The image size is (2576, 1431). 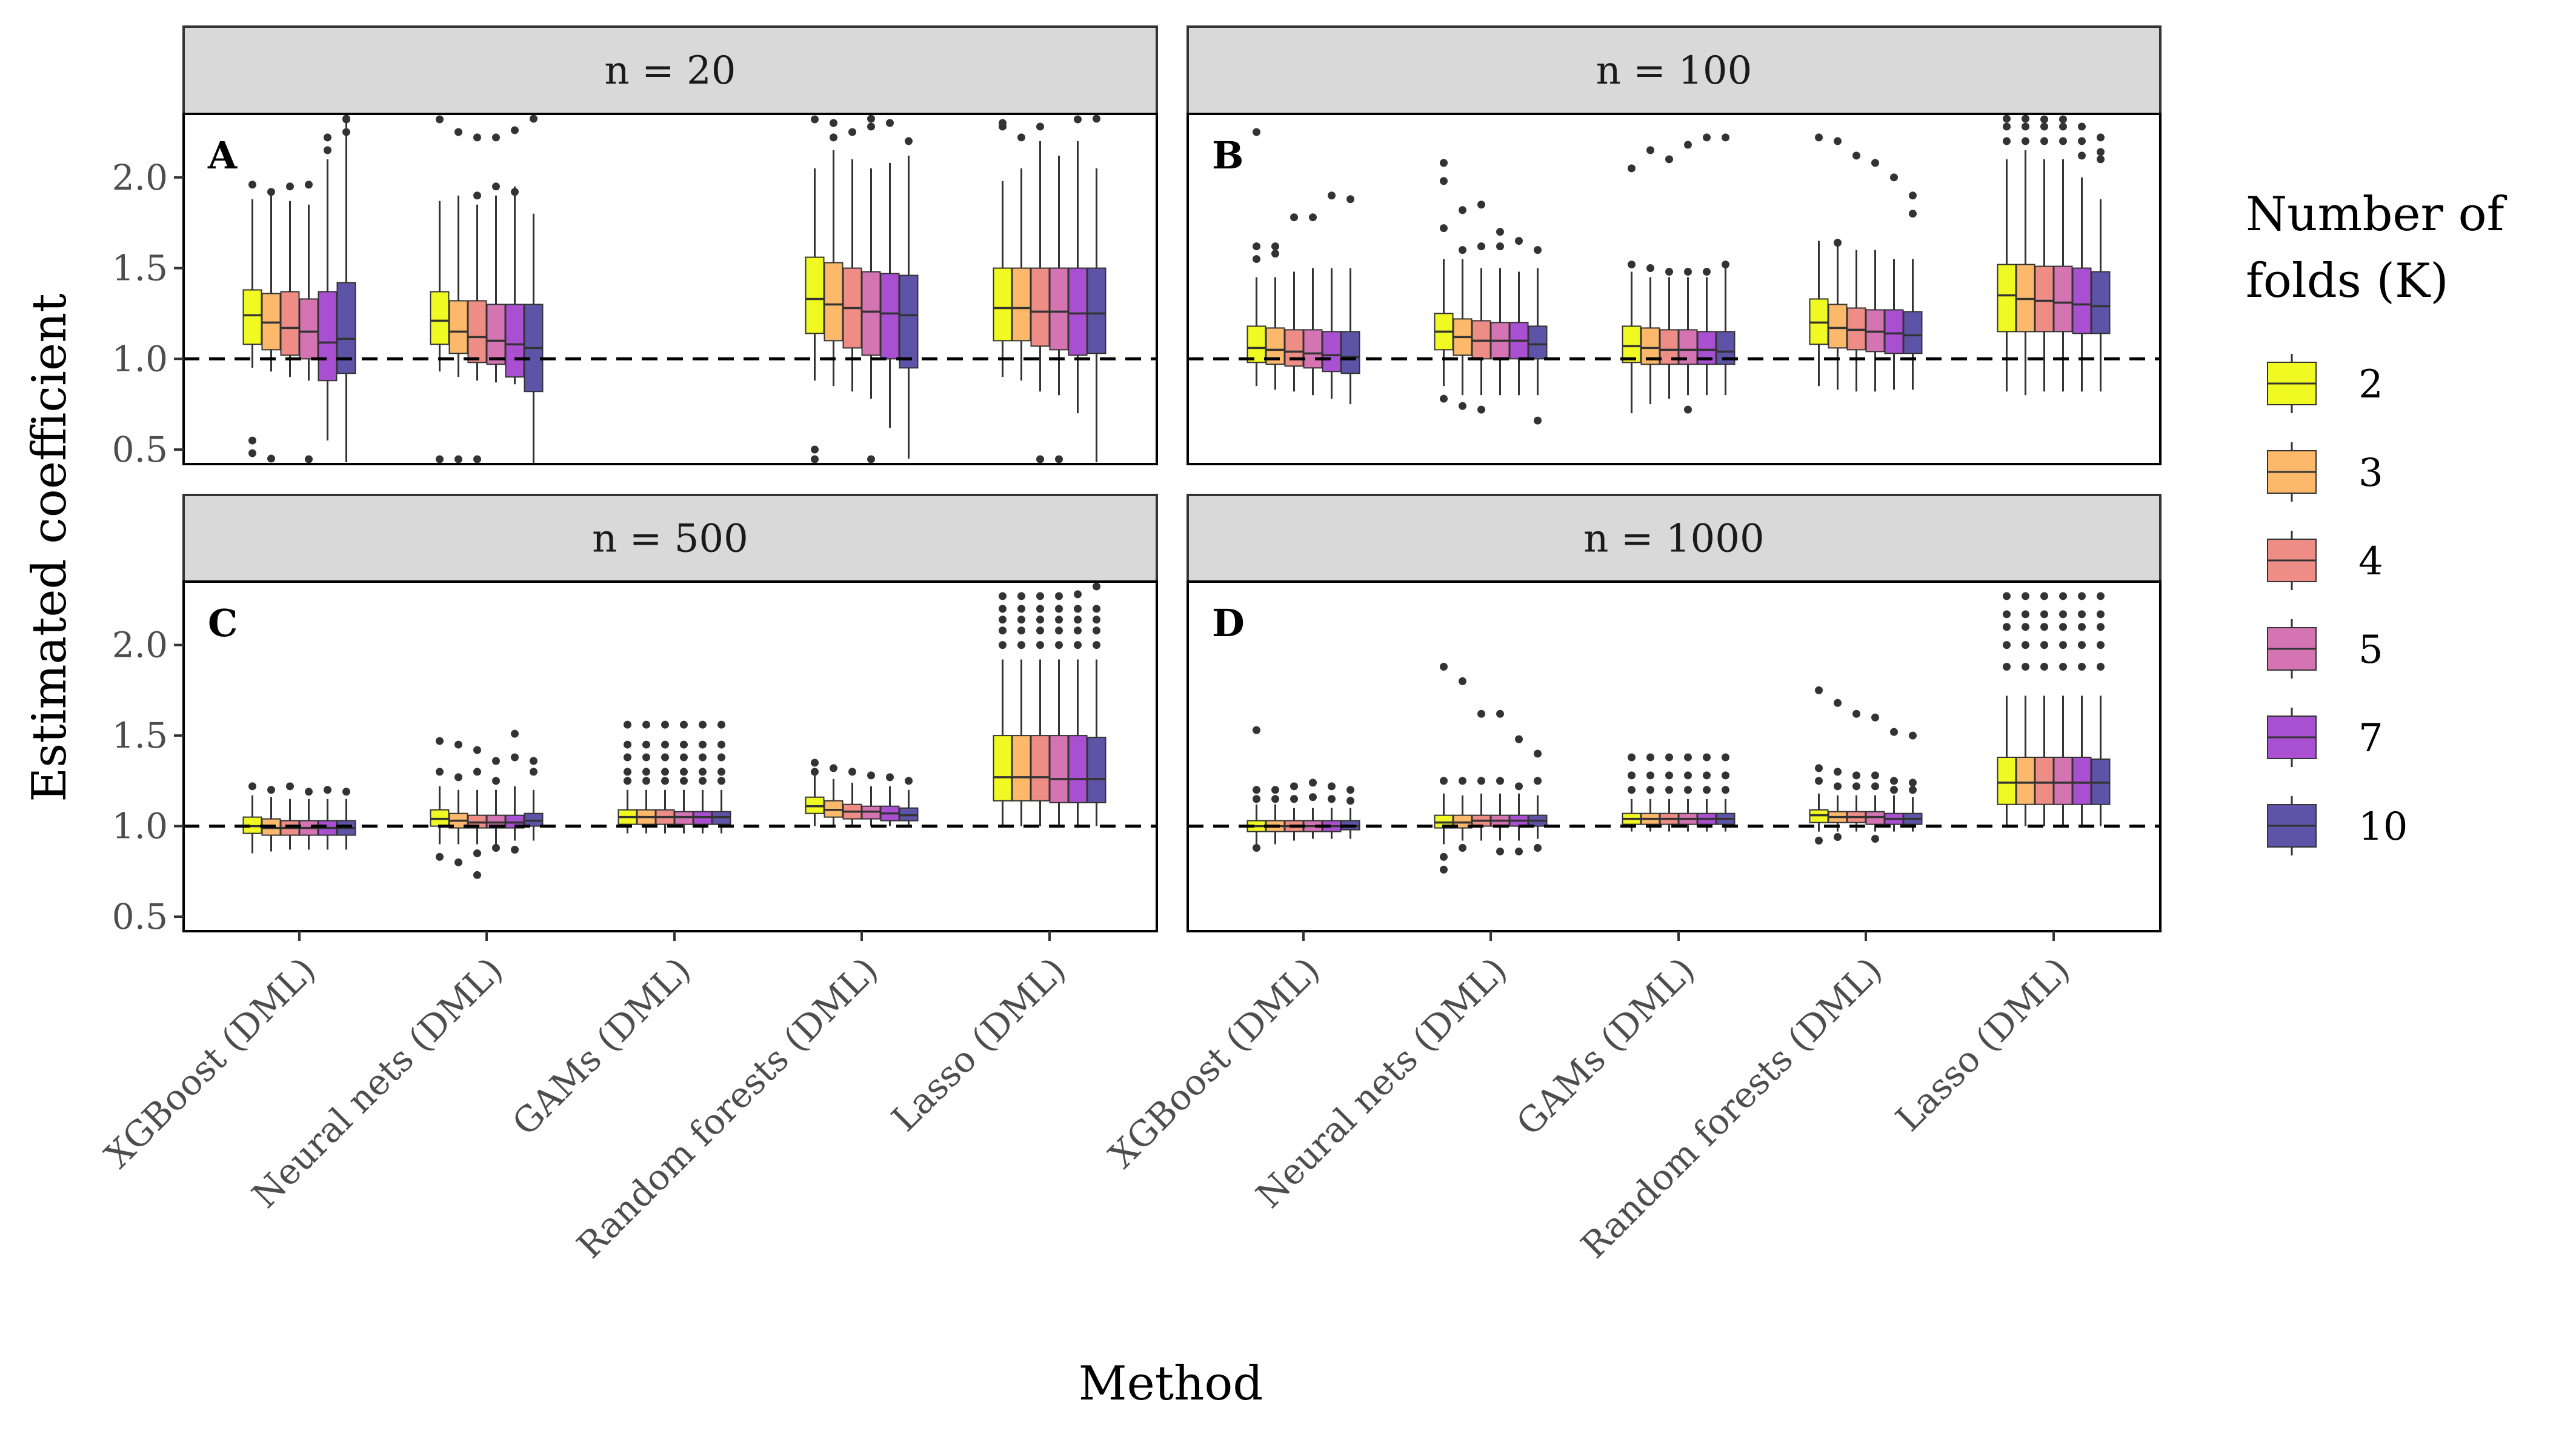 I want to click on panel-tag: A, so click(x=222, y=155).